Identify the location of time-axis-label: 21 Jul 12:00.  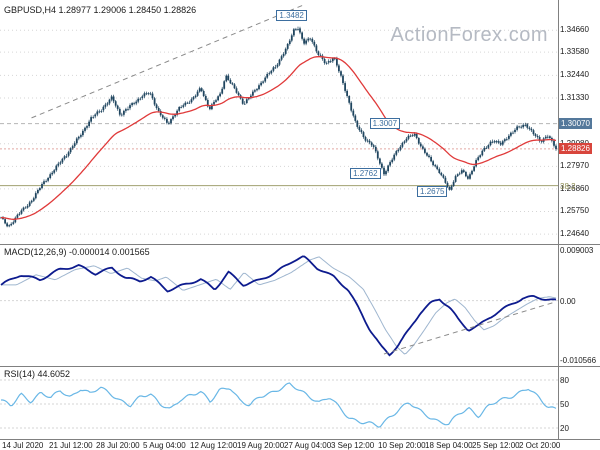
(71, 445).